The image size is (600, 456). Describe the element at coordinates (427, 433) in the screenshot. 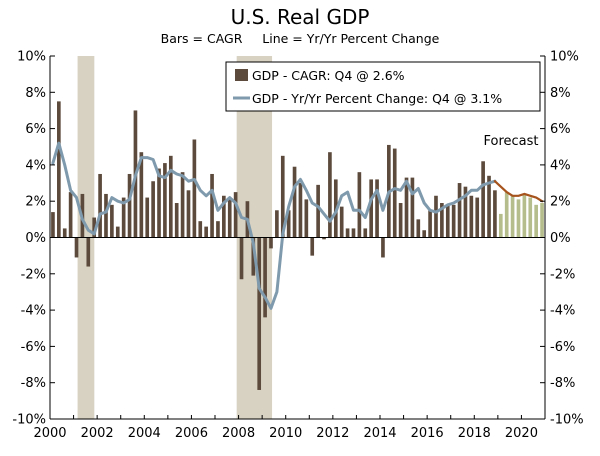

I see `x-tick-label: 2016` at that location.